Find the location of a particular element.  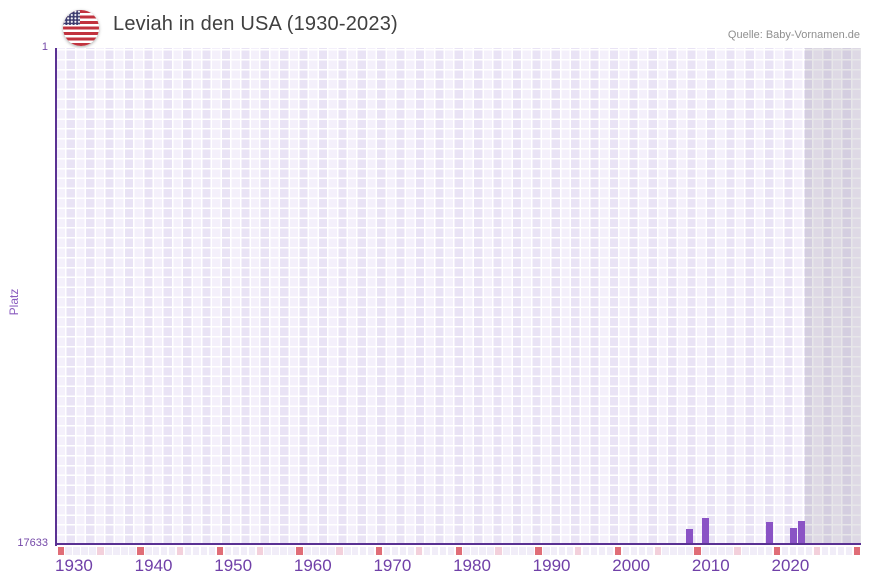

rank-bar-2023 is located at coordinates (801, 532).